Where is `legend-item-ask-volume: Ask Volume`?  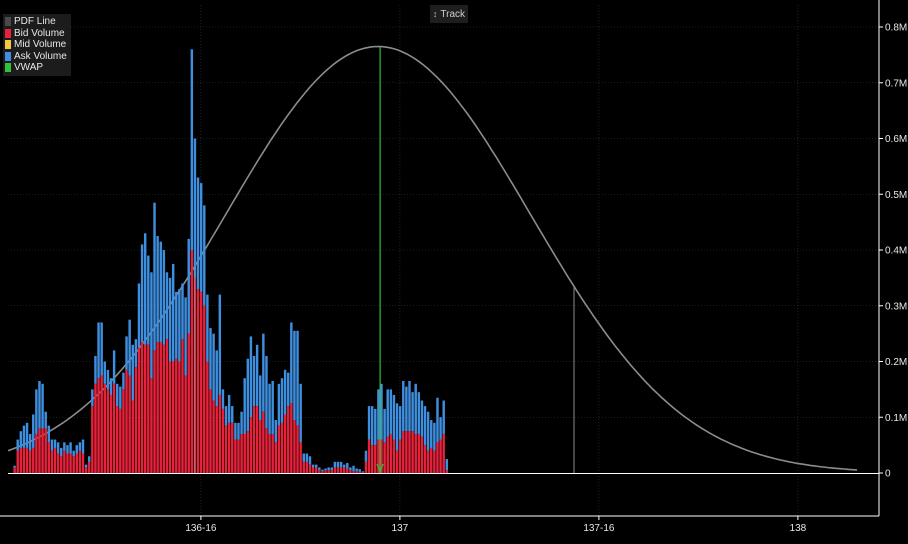 legend-item-ask-volume: Ask Volume is located at coordinates (36, 57).